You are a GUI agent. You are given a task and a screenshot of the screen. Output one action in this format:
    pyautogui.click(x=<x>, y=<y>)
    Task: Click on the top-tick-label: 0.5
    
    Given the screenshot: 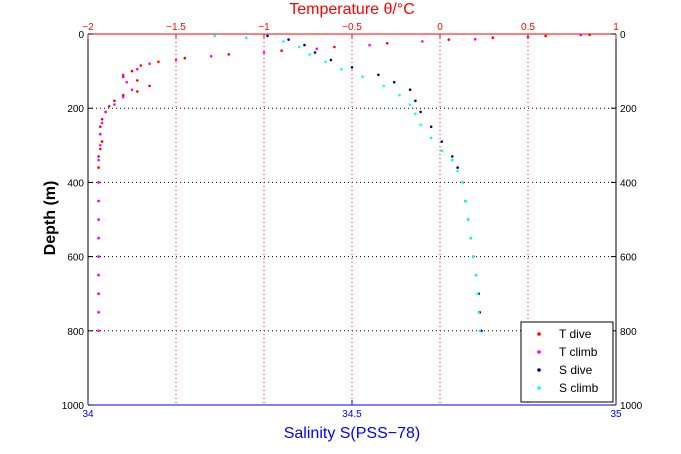 What is the action you would take?
    pyautogui.click(x=528, y=27)
    